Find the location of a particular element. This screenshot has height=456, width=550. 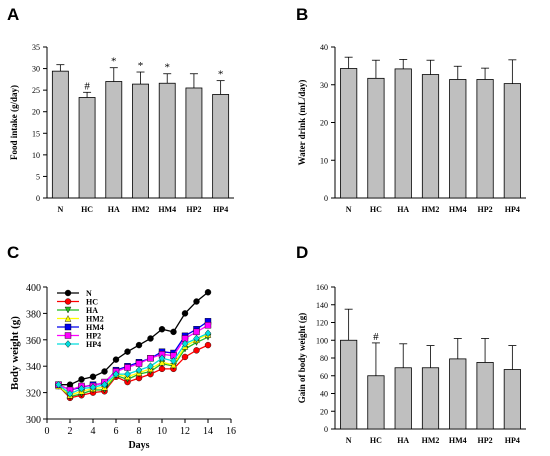

legend-label: HM2 is located at coordinates (95, 319).